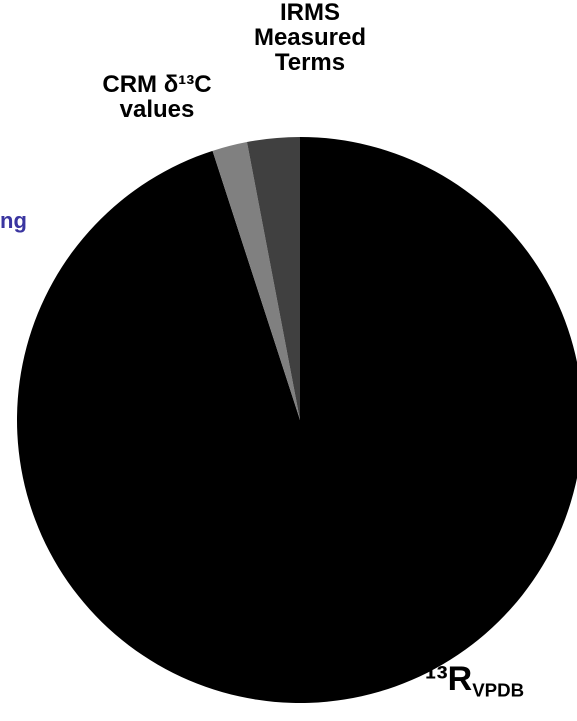 The height and width of the screenshot is (721, 577). I want to click on slice-label: CRM δ¹³C values, so click(157, 97).